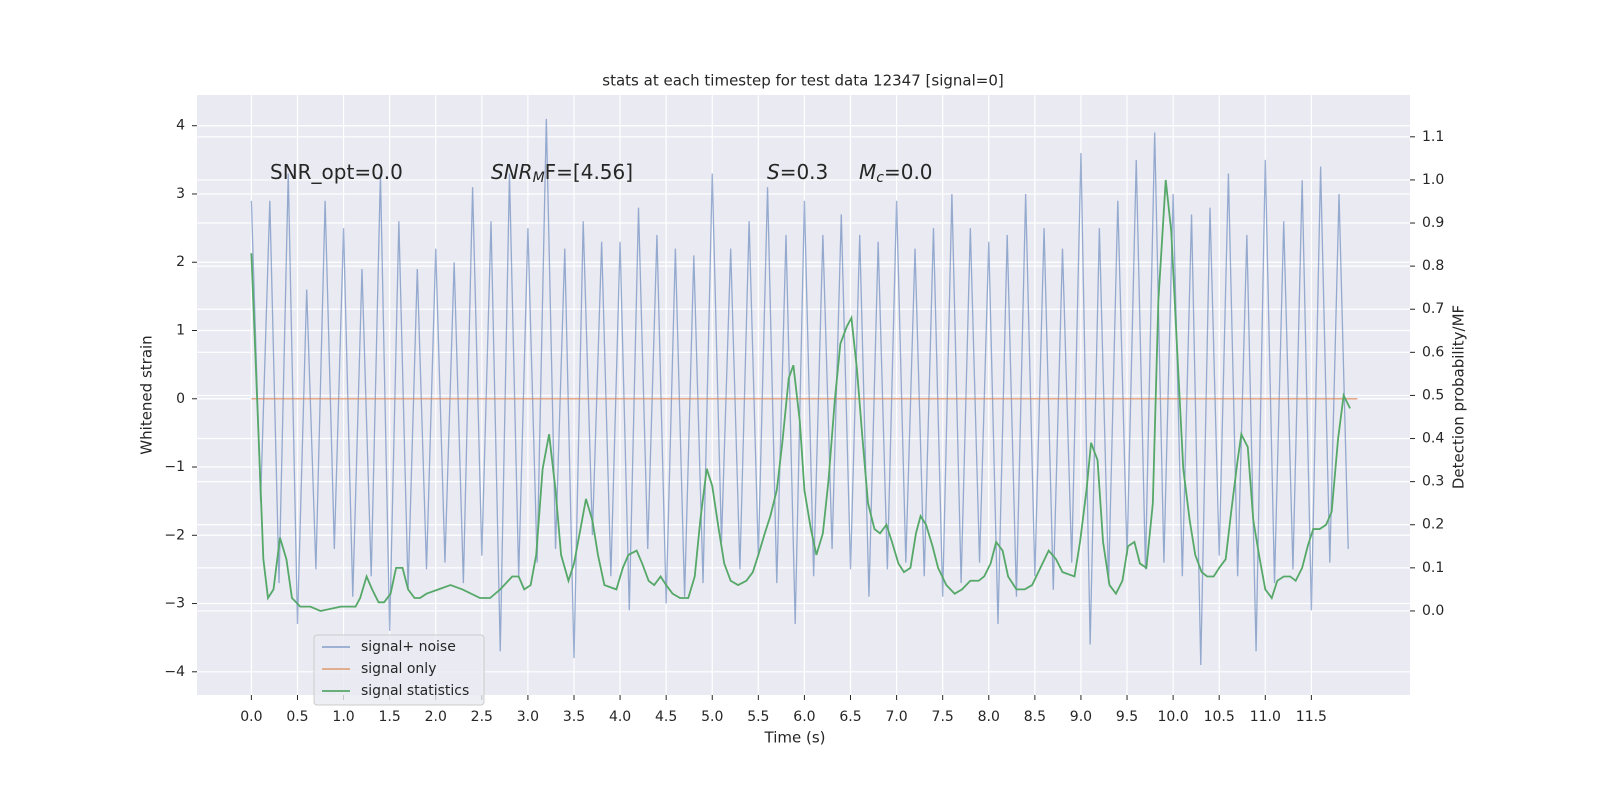 The image size is (1600, 804). What do you see at coordinates (896, 717) in the screenshot?
I see `x-tick-label: 7.0` at bounding box center [896, 717].